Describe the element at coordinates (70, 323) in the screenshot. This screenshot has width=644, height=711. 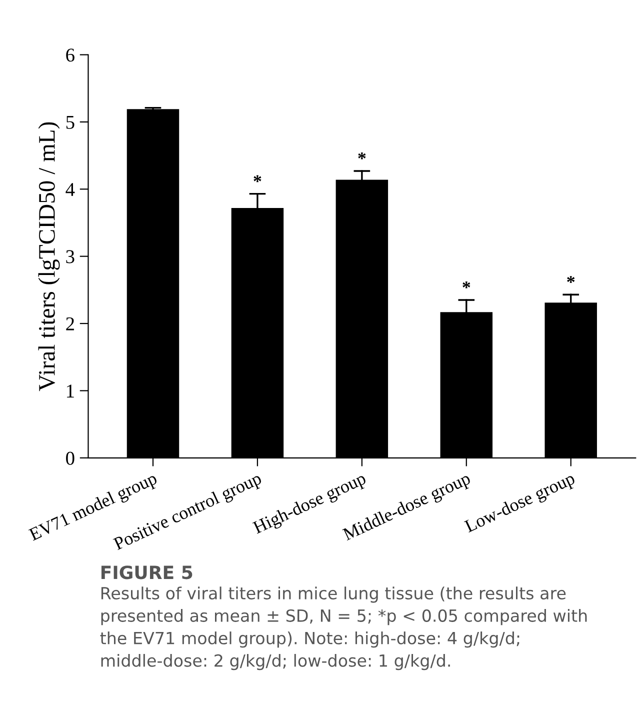
I see `y-tick-label: 2` at that location.